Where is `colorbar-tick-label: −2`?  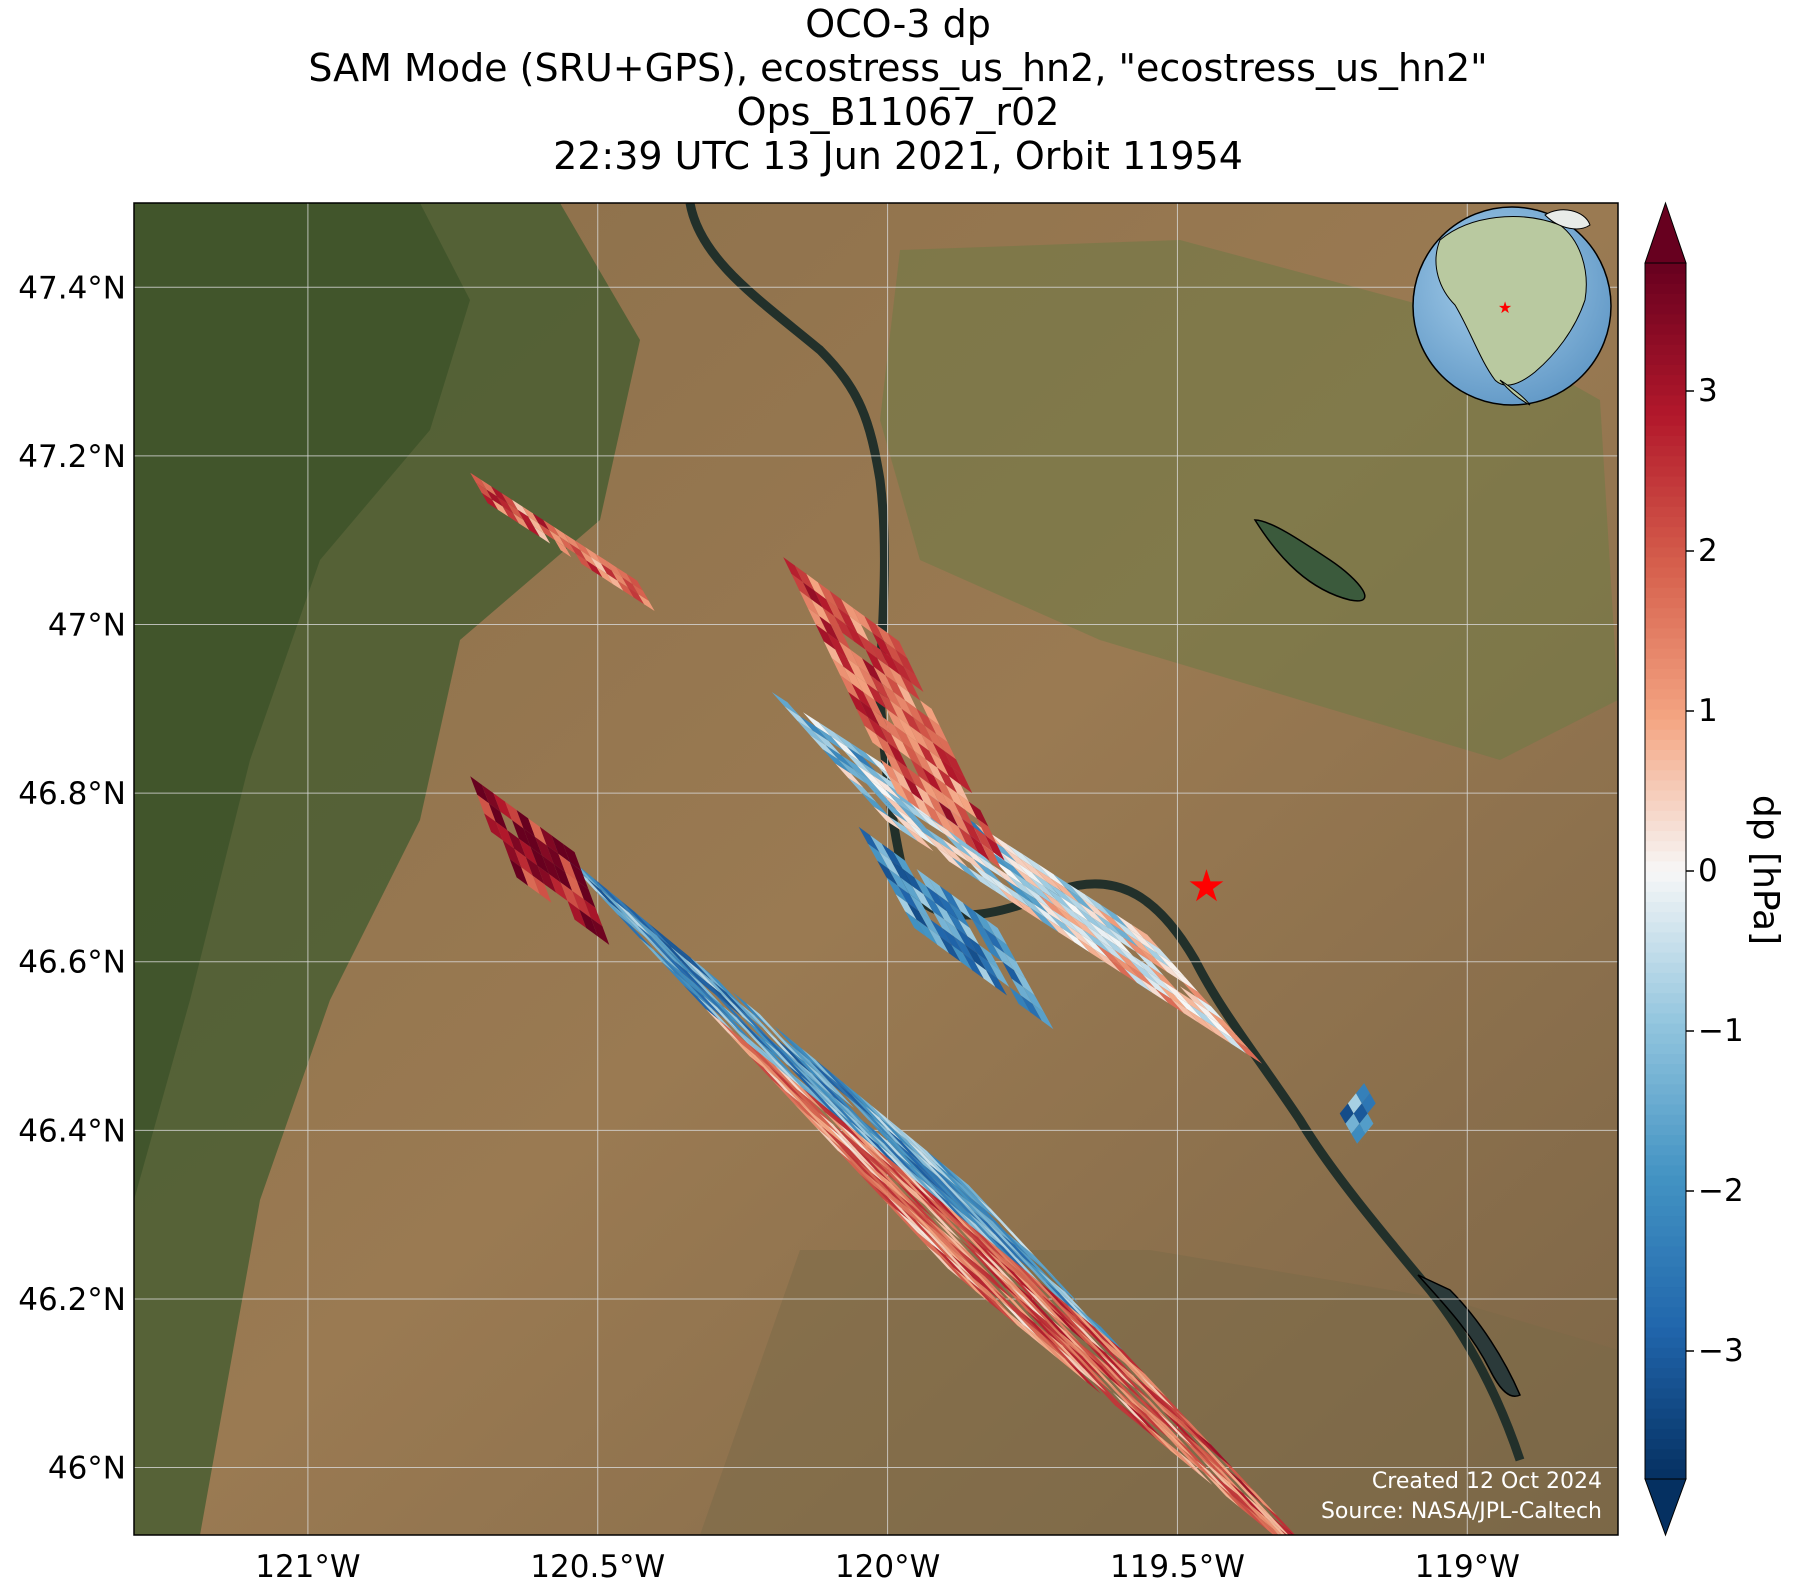
colorbar-tick-label: −2 is located at coordinates (1721, 1191).